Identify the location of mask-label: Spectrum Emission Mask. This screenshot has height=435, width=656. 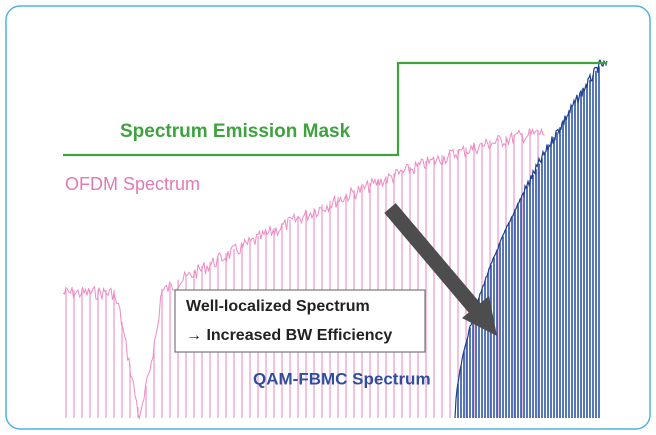
(235, 131).